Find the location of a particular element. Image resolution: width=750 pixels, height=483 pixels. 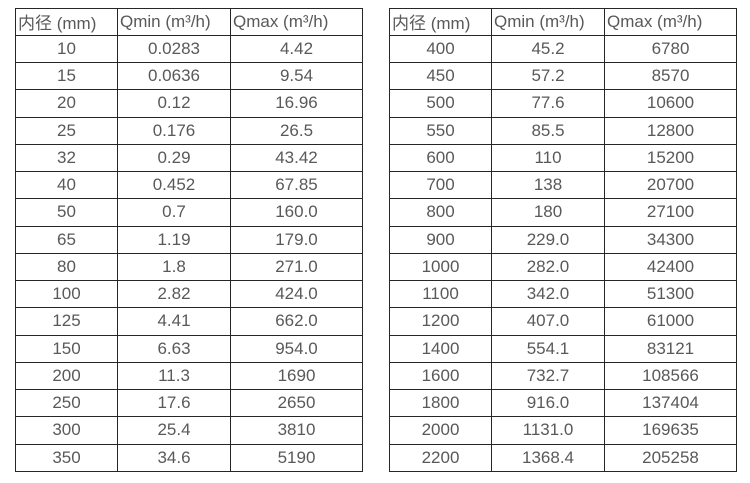

table-row: 10 0.0283 4.42 is located at coordinates (189, 49).